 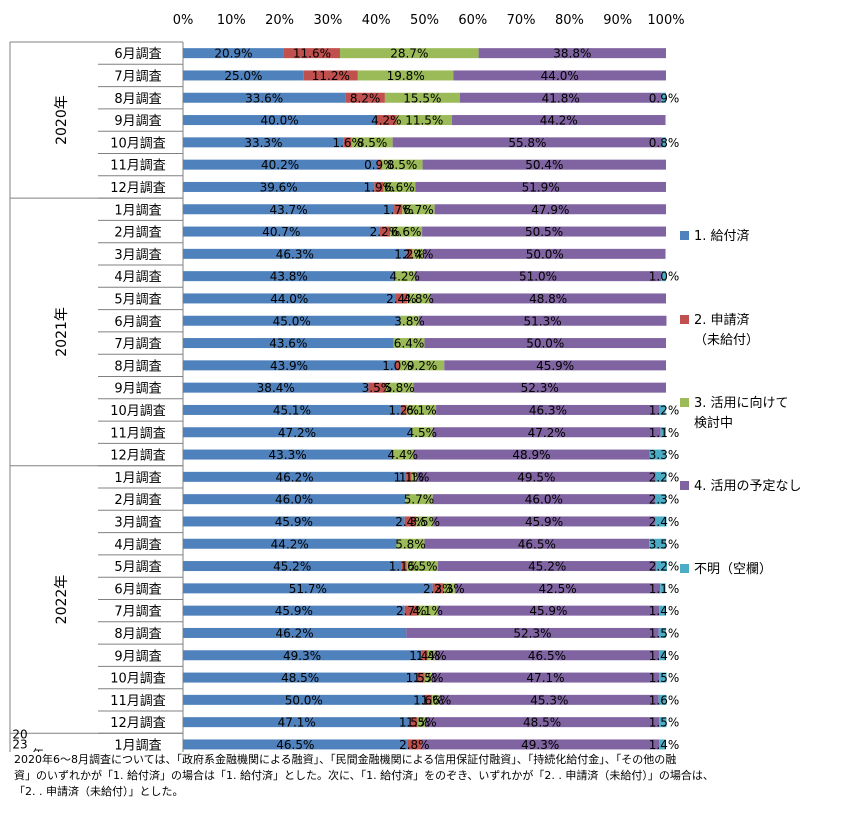 I want to click on data-label: 3.5%, so click(x=424, y=522).